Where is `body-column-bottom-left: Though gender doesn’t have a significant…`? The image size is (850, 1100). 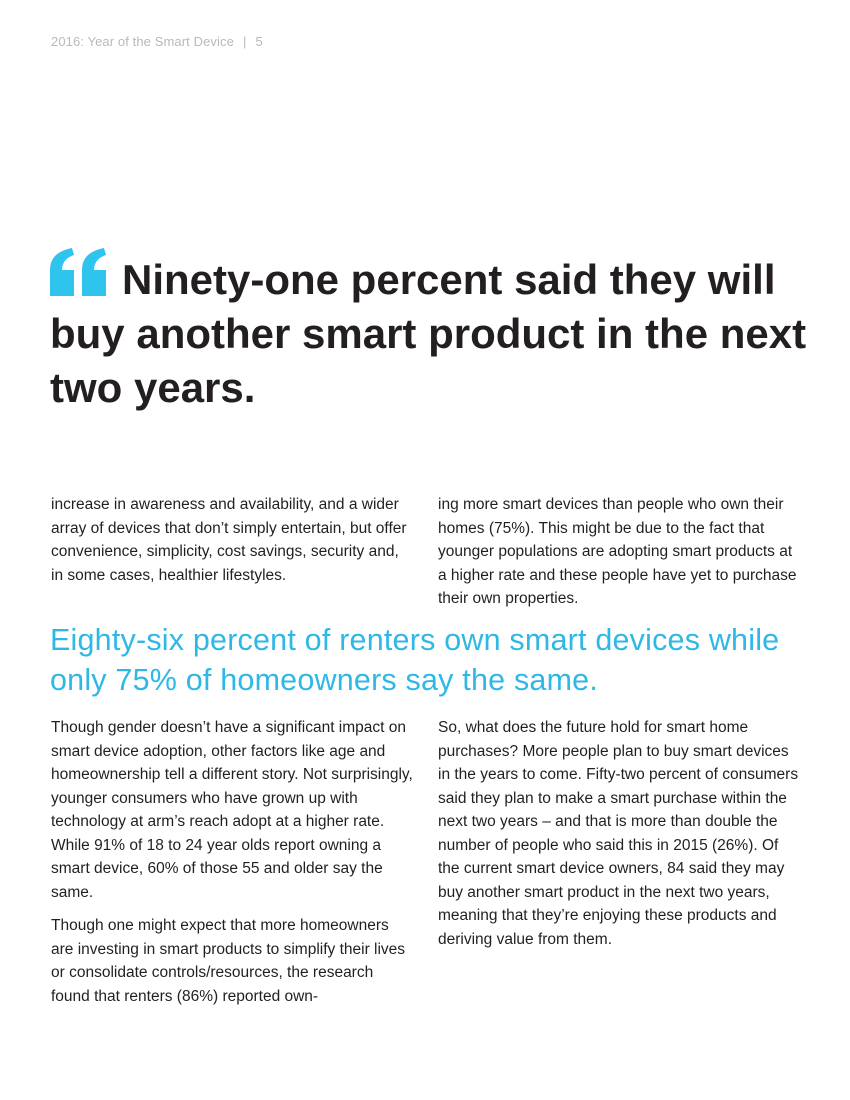
body-column-bottom-left: Though gender doesn’t have a significant… is located at coordinates (232, 867).